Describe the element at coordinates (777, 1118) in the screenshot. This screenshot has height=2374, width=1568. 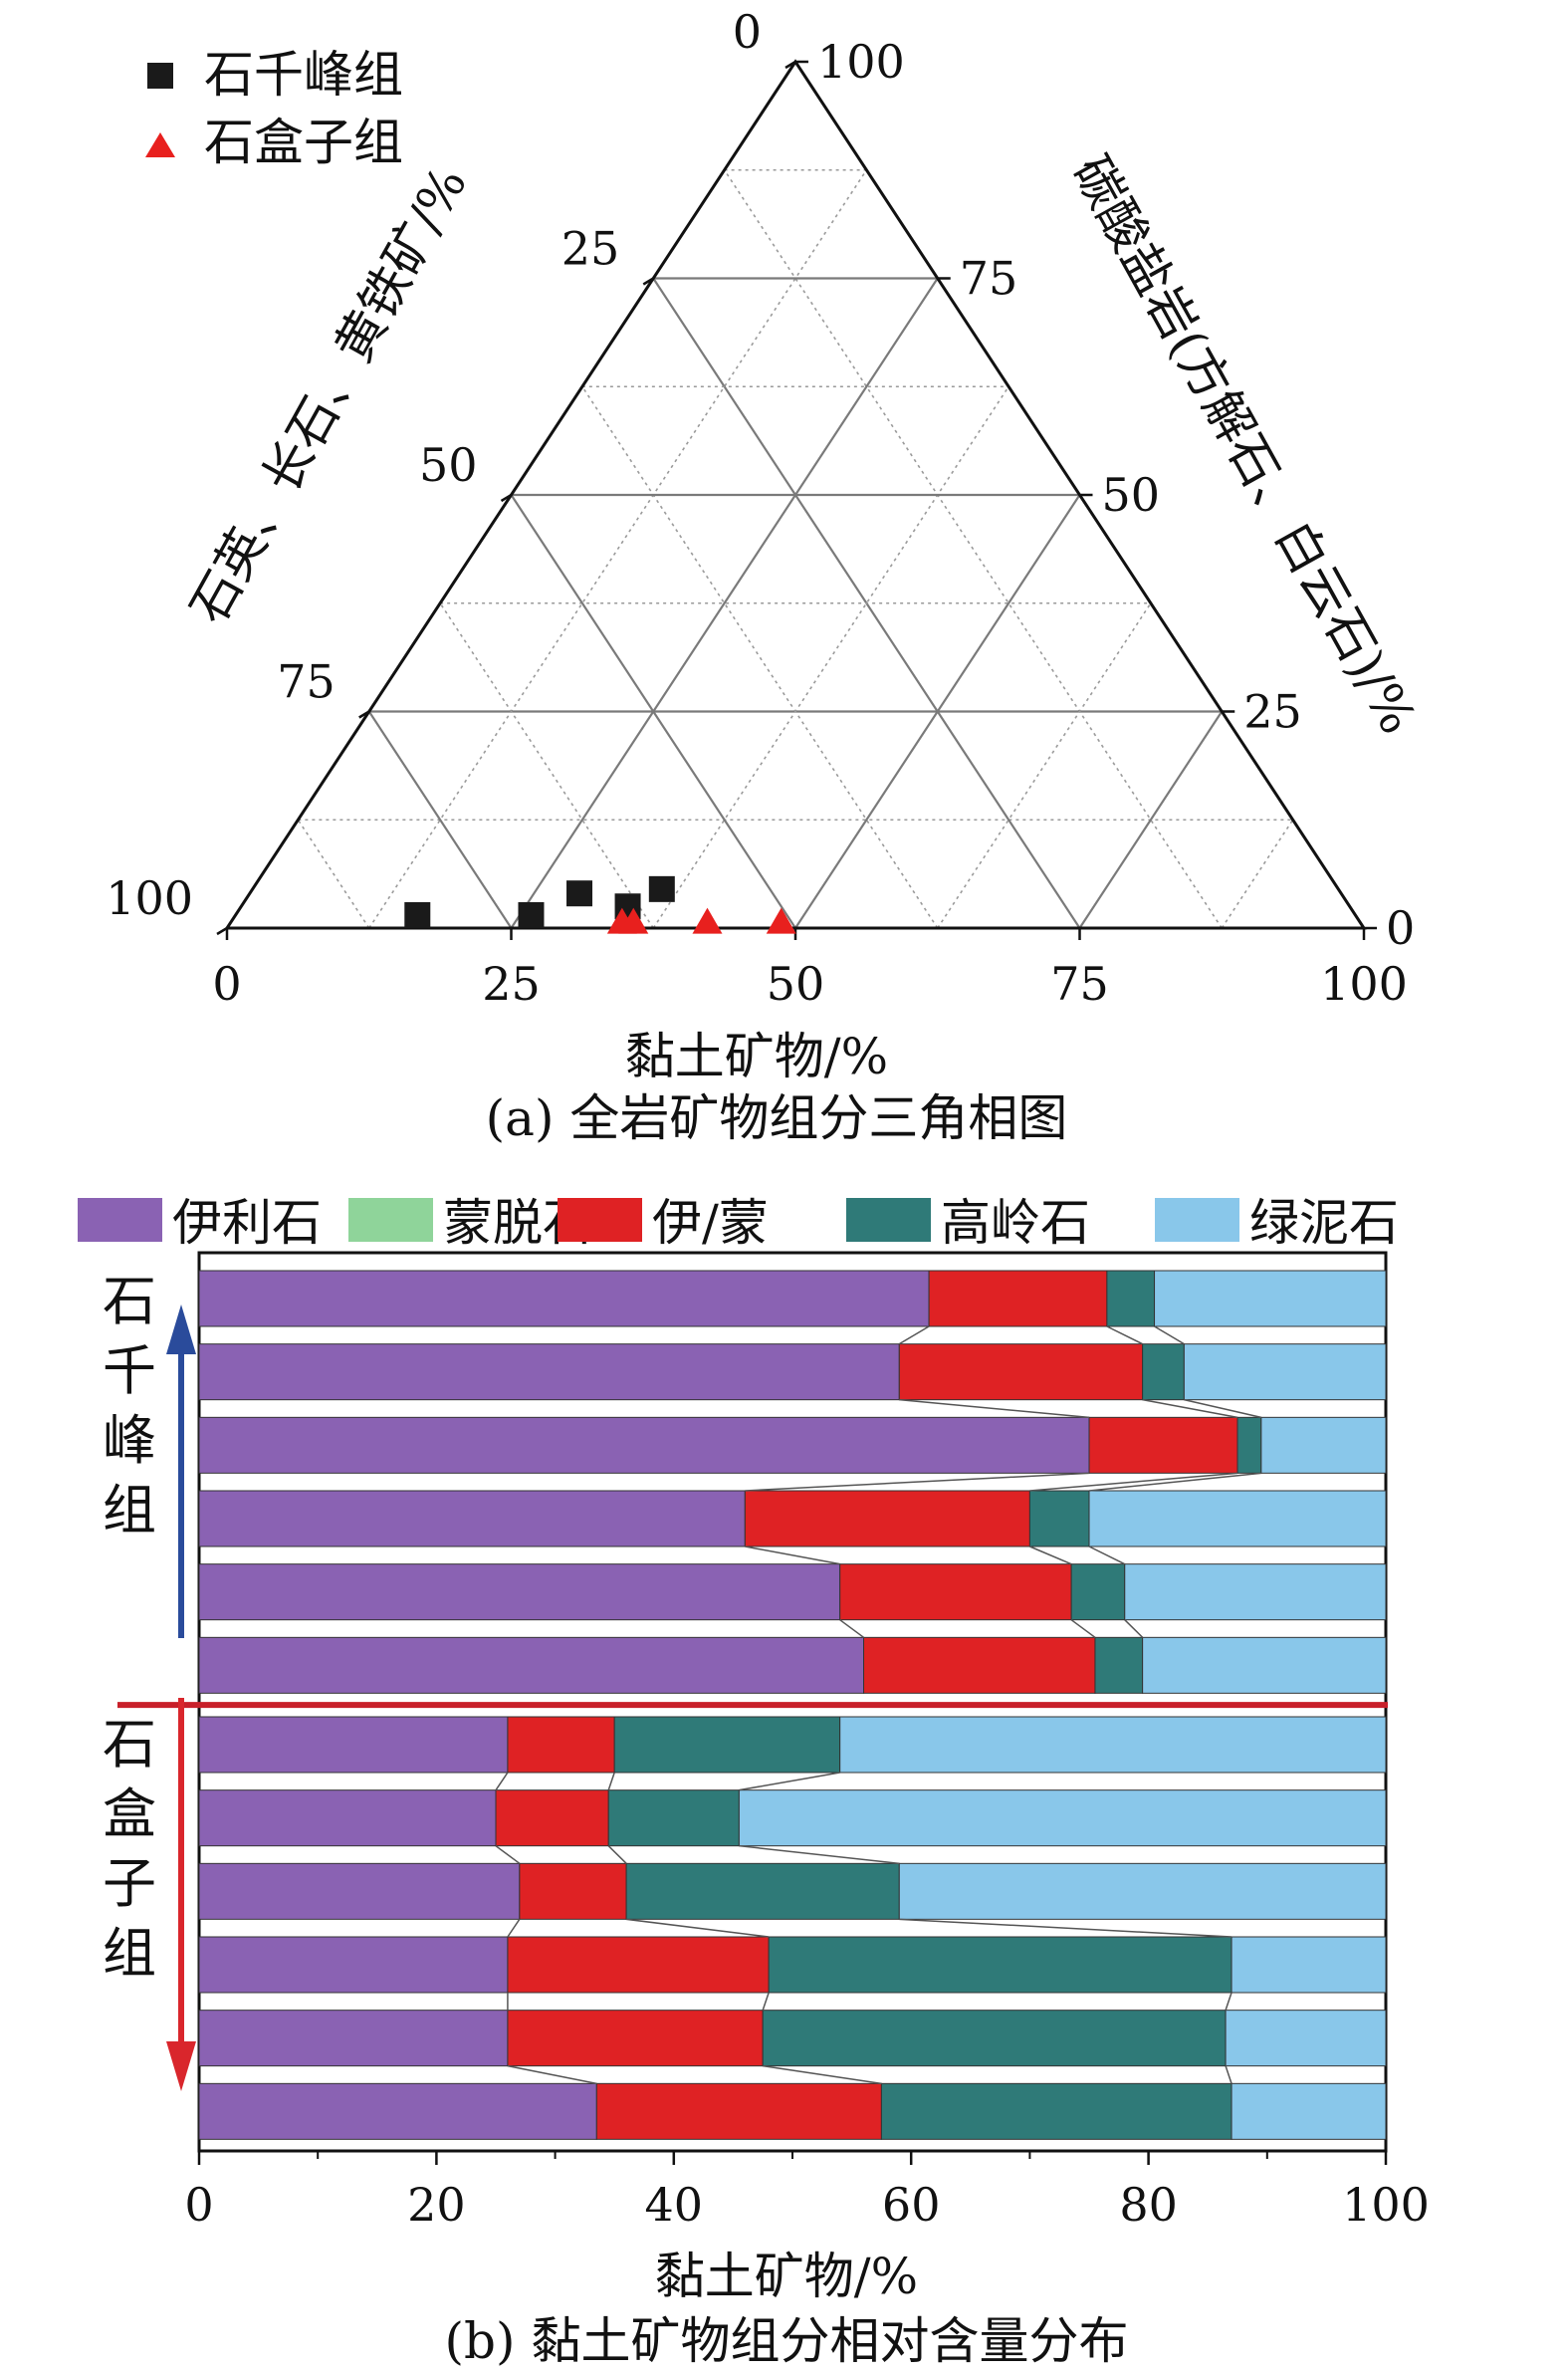
I see `caption-a: (a) 全岩矿物组分三角相图` at that location.